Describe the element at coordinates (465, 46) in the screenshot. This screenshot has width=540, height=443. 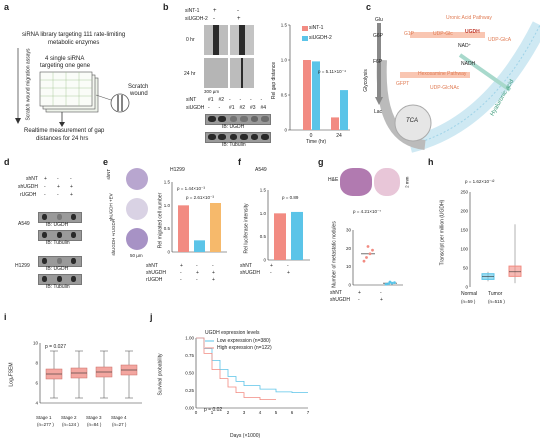
I see `c-nad: NAD⁺` at that location.